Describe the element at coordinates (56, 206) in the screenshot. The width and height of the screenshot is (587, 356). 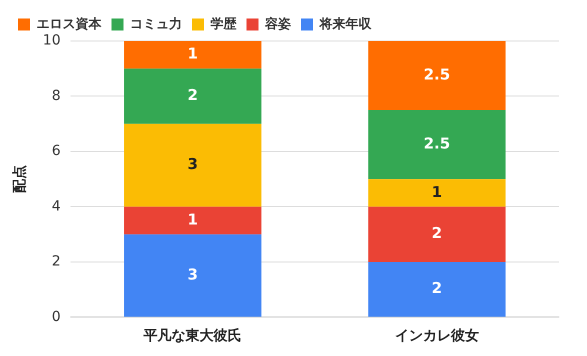
I see `y-tick-label: 4` at that location.